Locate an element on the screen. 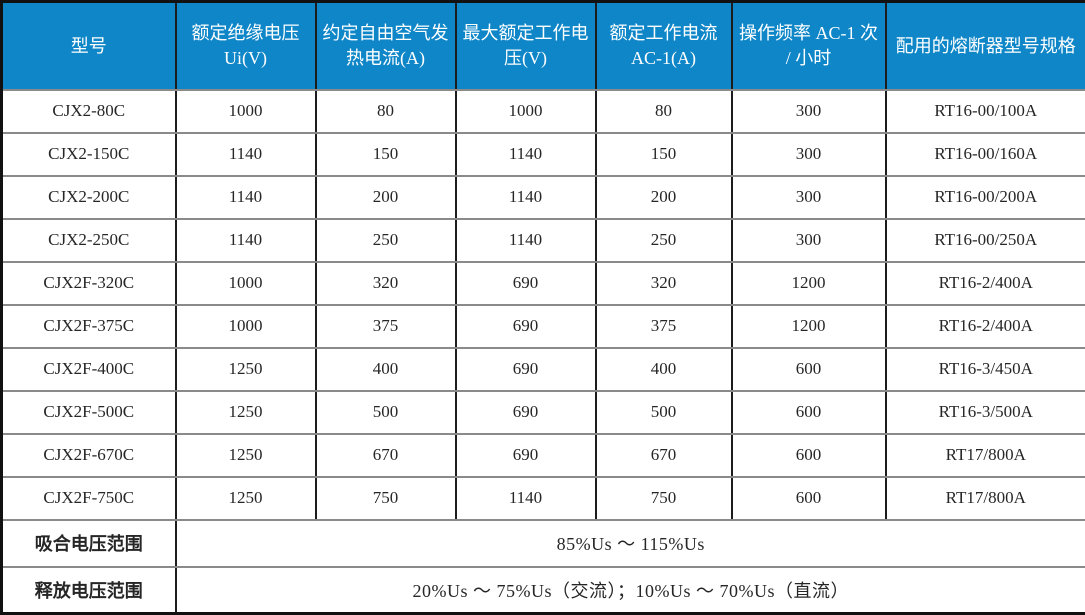 This screenshot has width=1085, height=615. model-cell: CJX2-150C is located at coordinates (89, 154).